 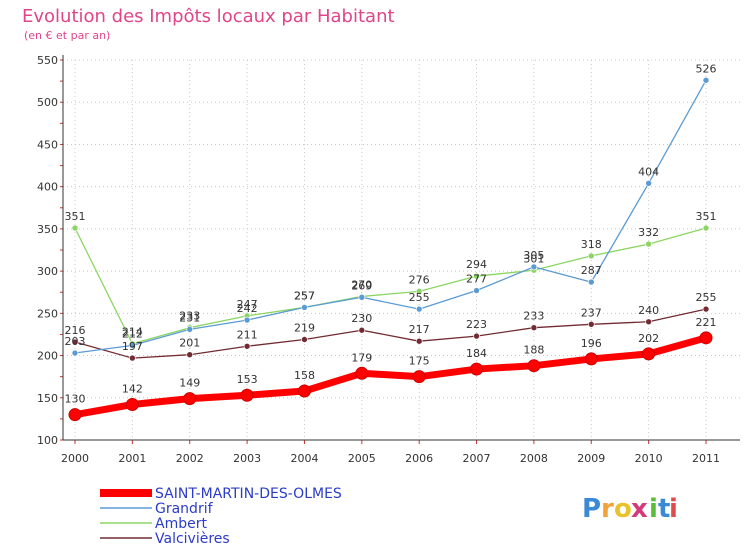 What do you see at coordinates (304, 328) in the screenshot?
I see `data-label-valcivieres: 219` at bounding box center [304, 328].